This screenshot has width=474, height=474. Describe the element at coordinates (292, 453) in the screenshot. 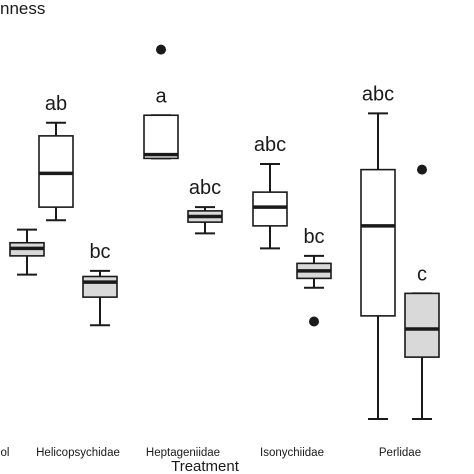

I see `x-tick-label: Isonychiidae` at that location.